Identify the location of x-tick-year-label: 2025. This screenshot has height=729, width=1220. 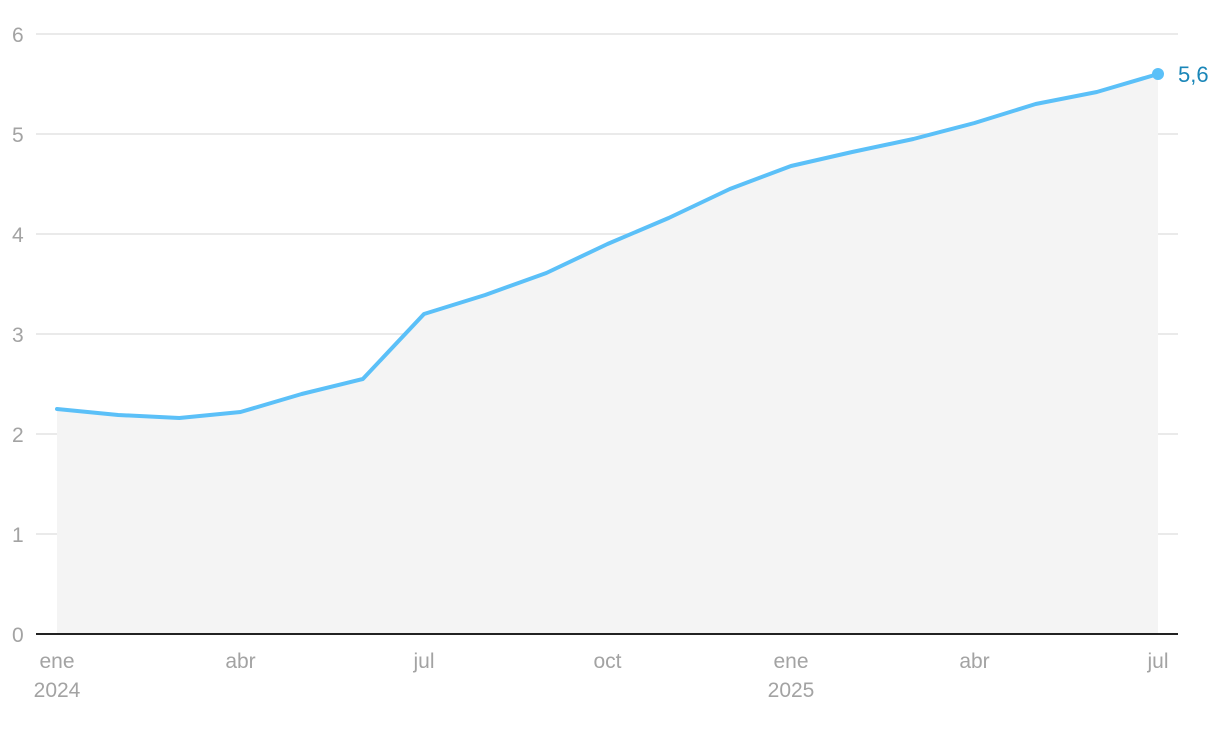
(791, 690).